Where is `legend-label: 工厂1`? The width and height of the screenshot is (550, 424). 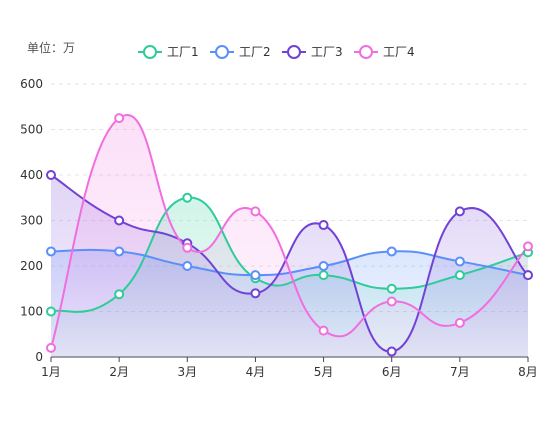 legend-label: 工厂1 is located at coordinates (183, 52).